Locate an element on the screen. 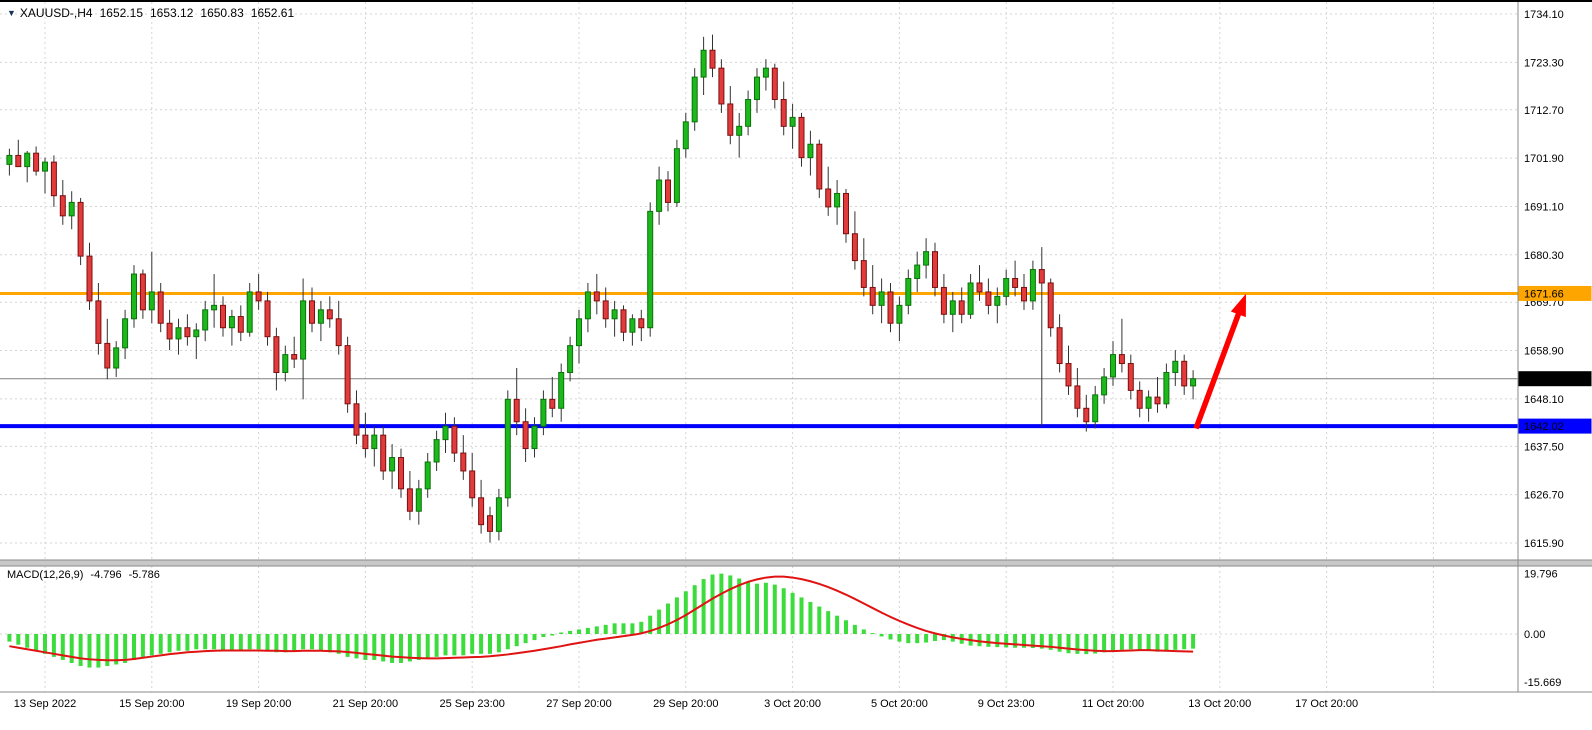 The height and width of the screenshot is (730, 1592). time-axis-label: 19 Sep 20:00 is located at coordinates (258, 704).